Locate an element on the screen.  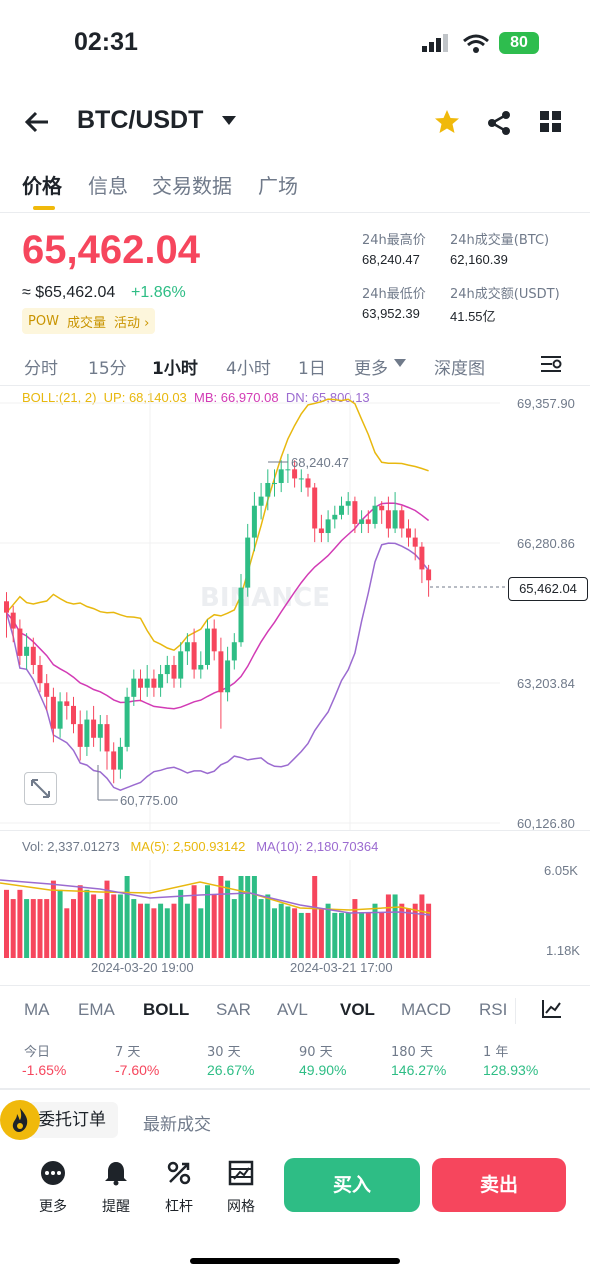
tab-trading-data: 交易数据 is located at coordinates (192, 186).